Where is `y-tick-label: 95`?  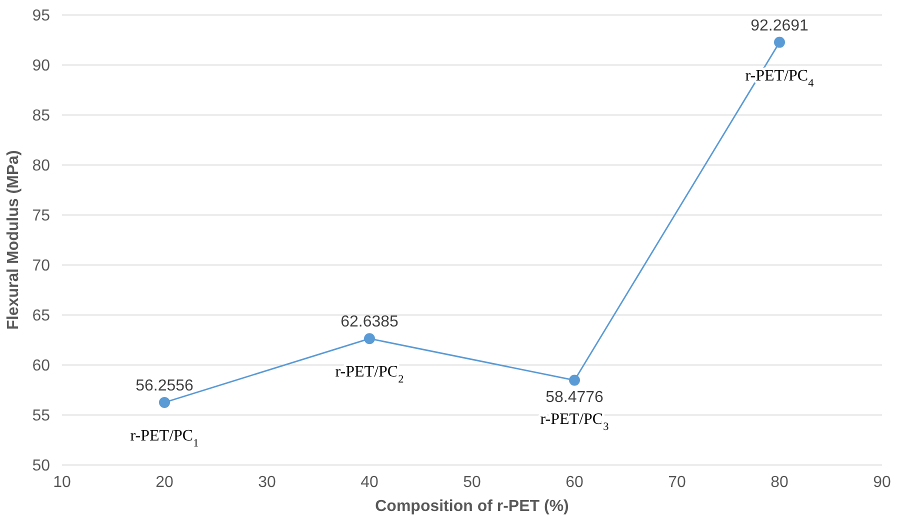 y-tick-label: 95 is located at coordinates (41, 16).